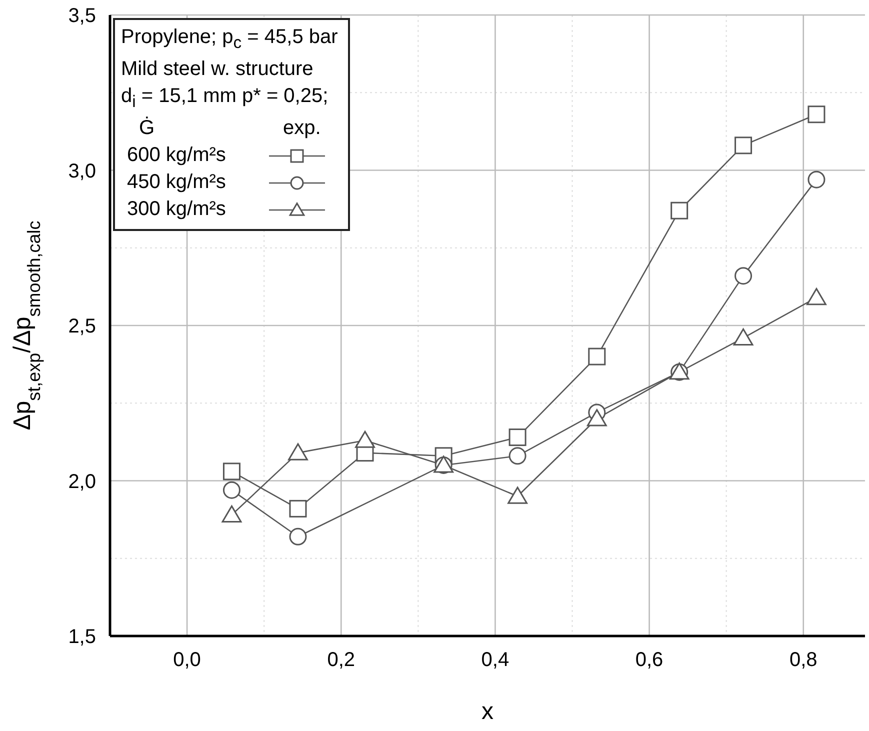 The height and width of the screenshot is (731, 869). Describe the element at coordinates (82, 481) in the screenshot. I see `y-tick-label: 2,0` at that location.